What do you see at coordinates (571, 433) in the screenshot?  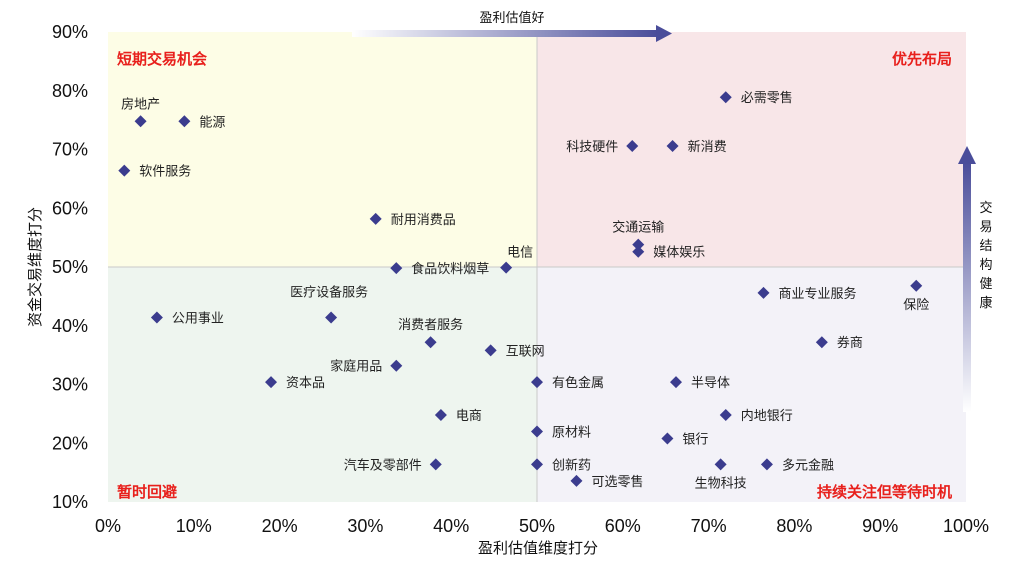 I see `point-label: 原材料` at bounding box center [571, 433].